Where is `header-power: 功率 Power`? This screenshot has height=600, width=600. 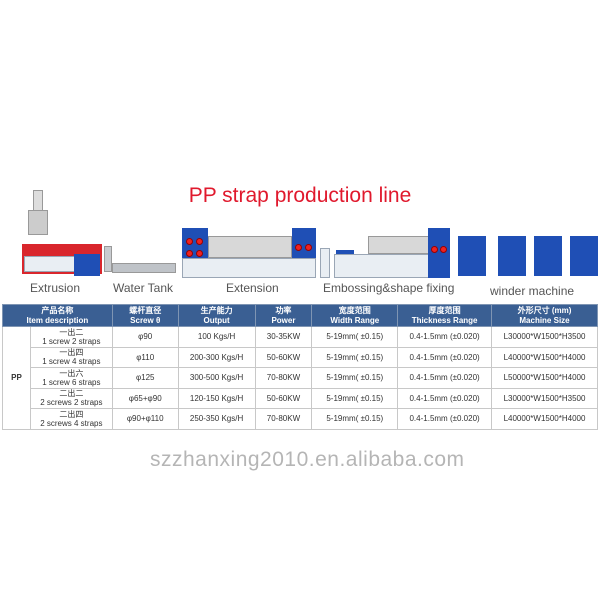 header-power: 功率 Power is located at coordinates (283, 315).